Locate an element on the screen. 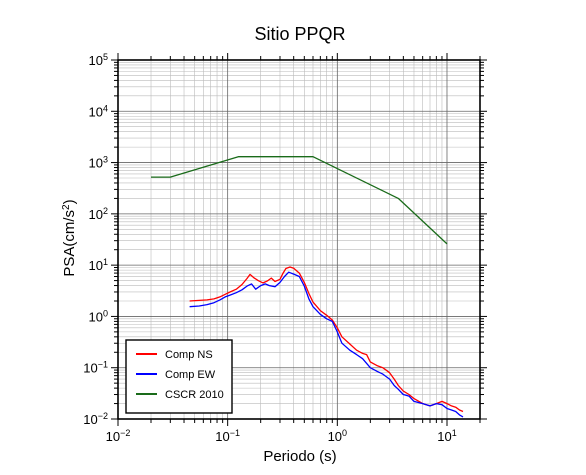 The width and height of the screenshot is (586, 475). y-tick-label: 10⁴ is located at coordinates (98, 111).